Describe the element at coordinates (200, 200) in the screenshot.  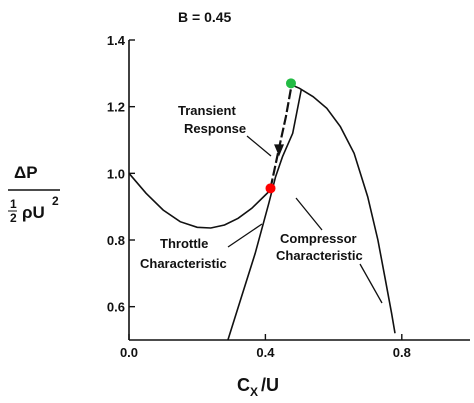
I see `throttle-characteristic-curve` at that location.